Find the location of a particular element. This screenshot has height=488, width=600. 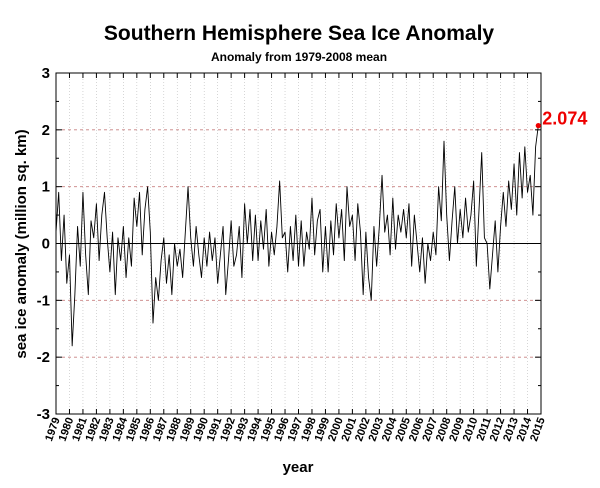

y-tick-label: 3 is located at coordinates (46, 73).